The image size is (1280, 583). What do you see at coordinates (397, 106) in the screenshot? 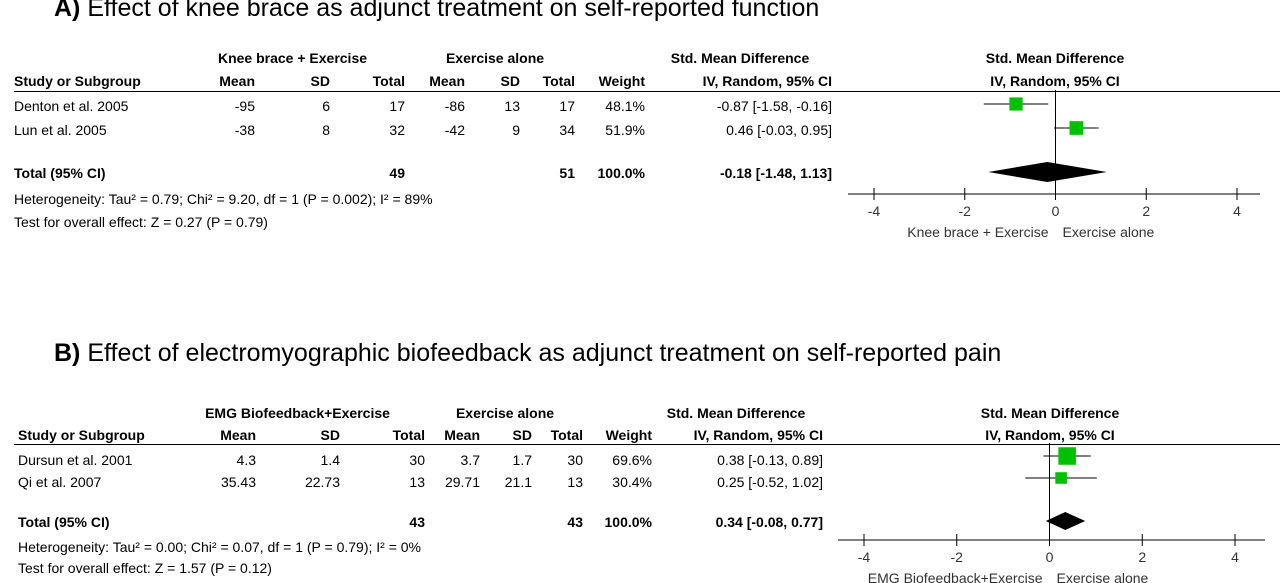
I see `total1-value: 17` at bounding box center [397, 106].